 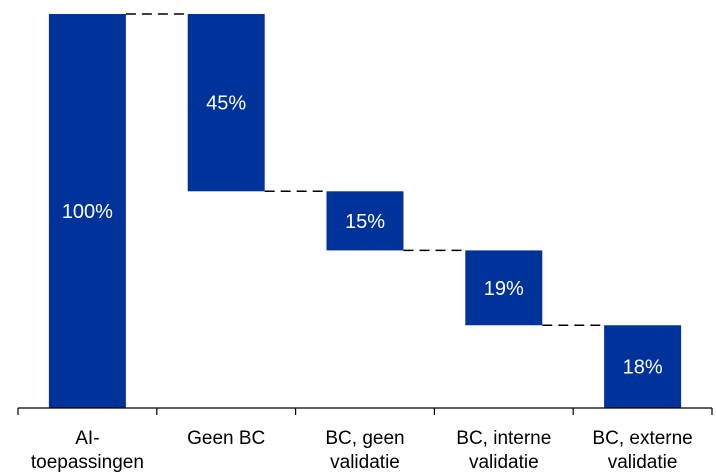 I want to click on category-label: BC, interne, so click(x=503, y=438).